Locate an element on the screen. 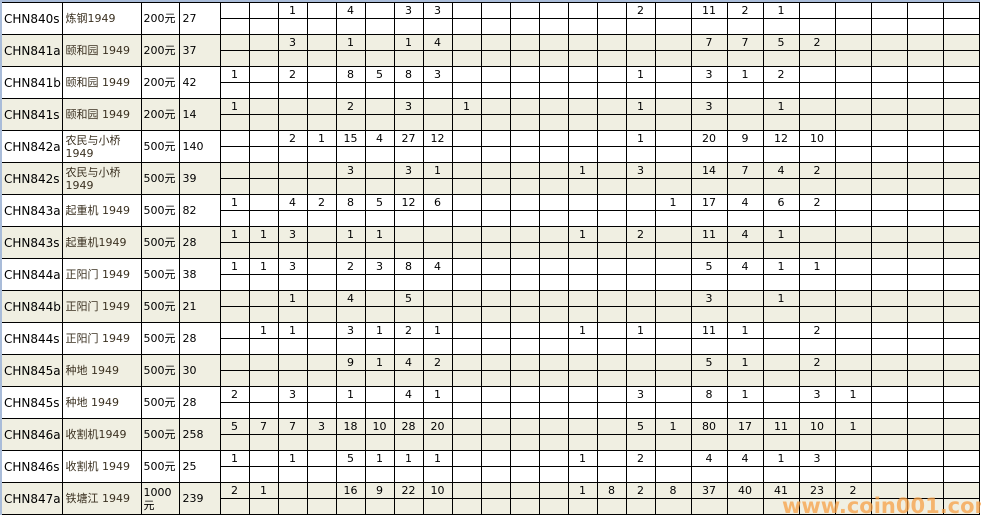 The image size is (981, 518). value-cell: 23 is located at coordinates (817, 490).